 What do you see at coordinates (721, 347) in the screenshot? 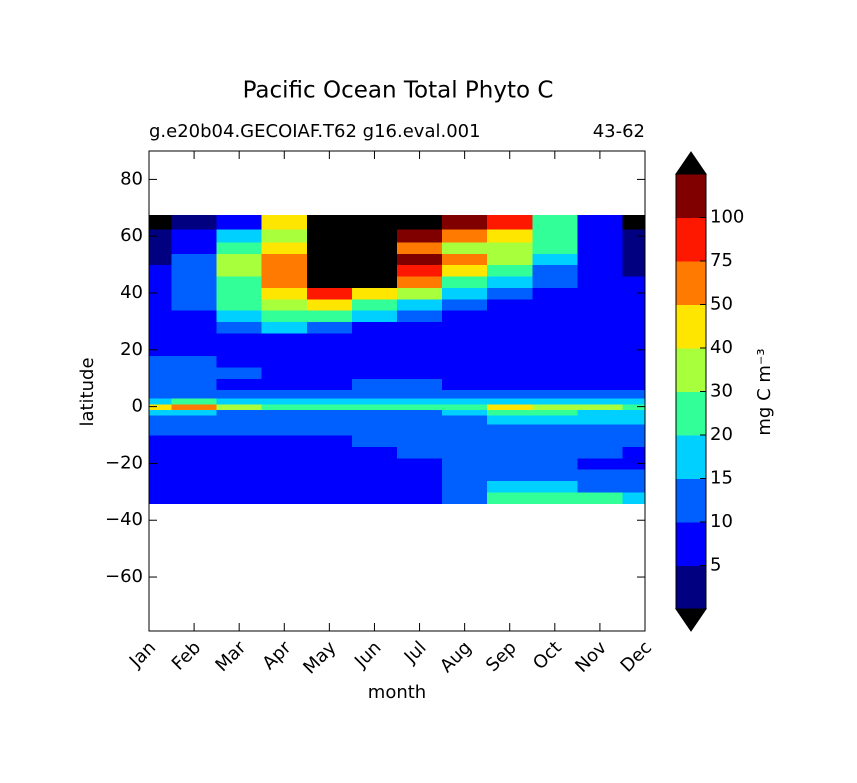
I see `colorbar-tick-label: 40` at bounding box center [721, 347].